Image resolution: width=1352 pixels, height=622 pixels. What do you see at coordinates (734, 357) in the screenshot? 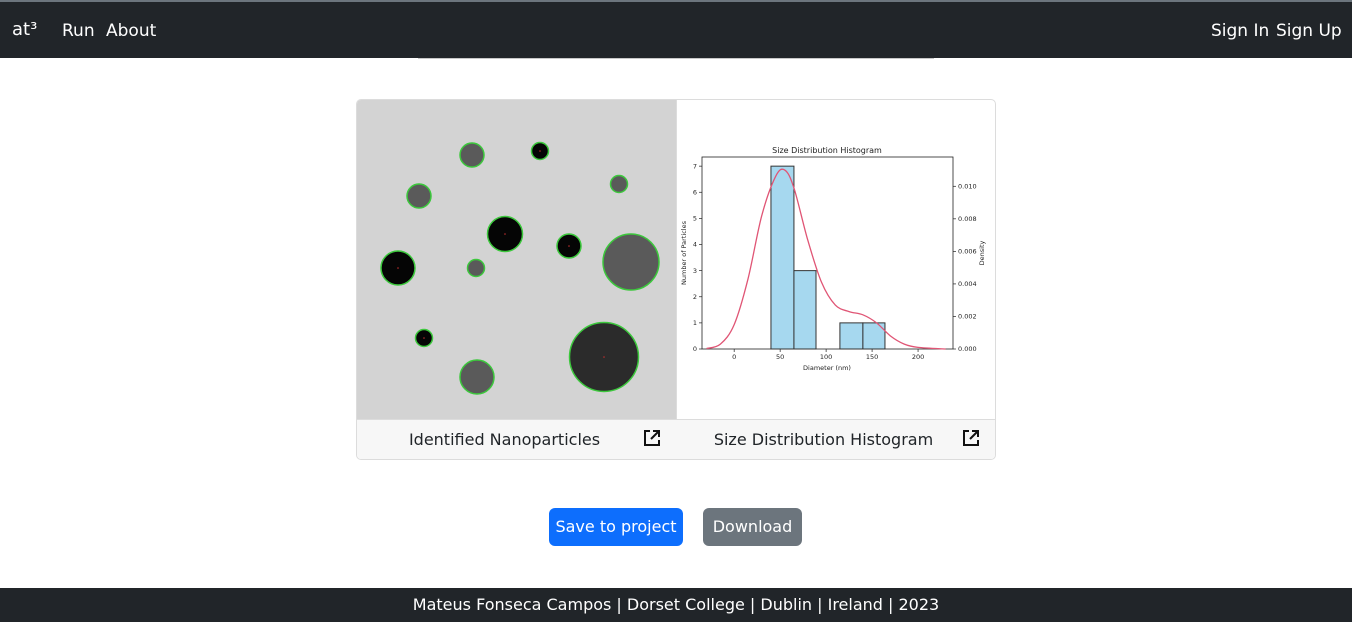
I see `x-tick-label: 0` at bounding box center [734, 357].